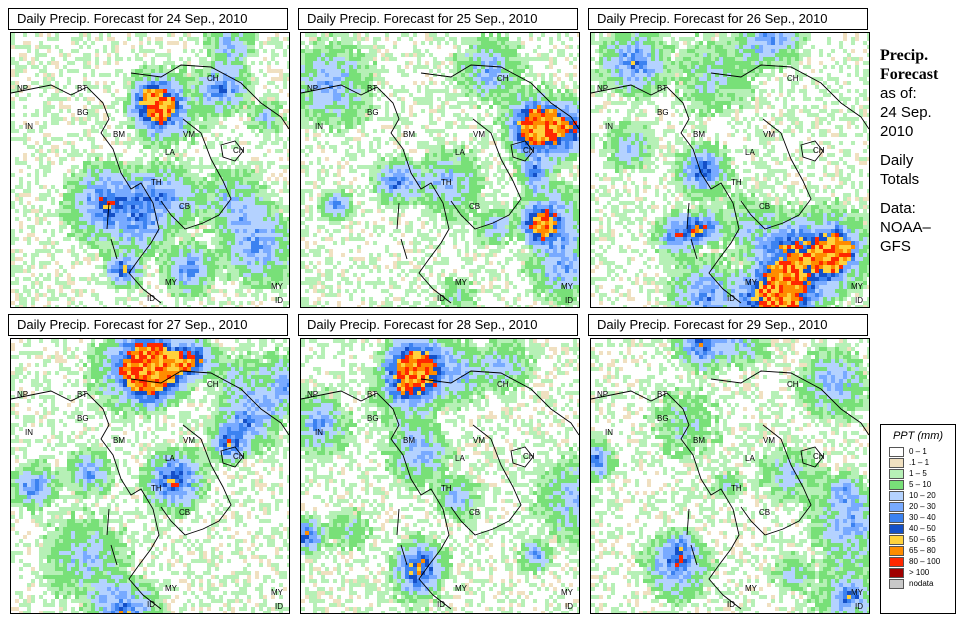  I want to click on totals-label: Totals, so click(900, 179).